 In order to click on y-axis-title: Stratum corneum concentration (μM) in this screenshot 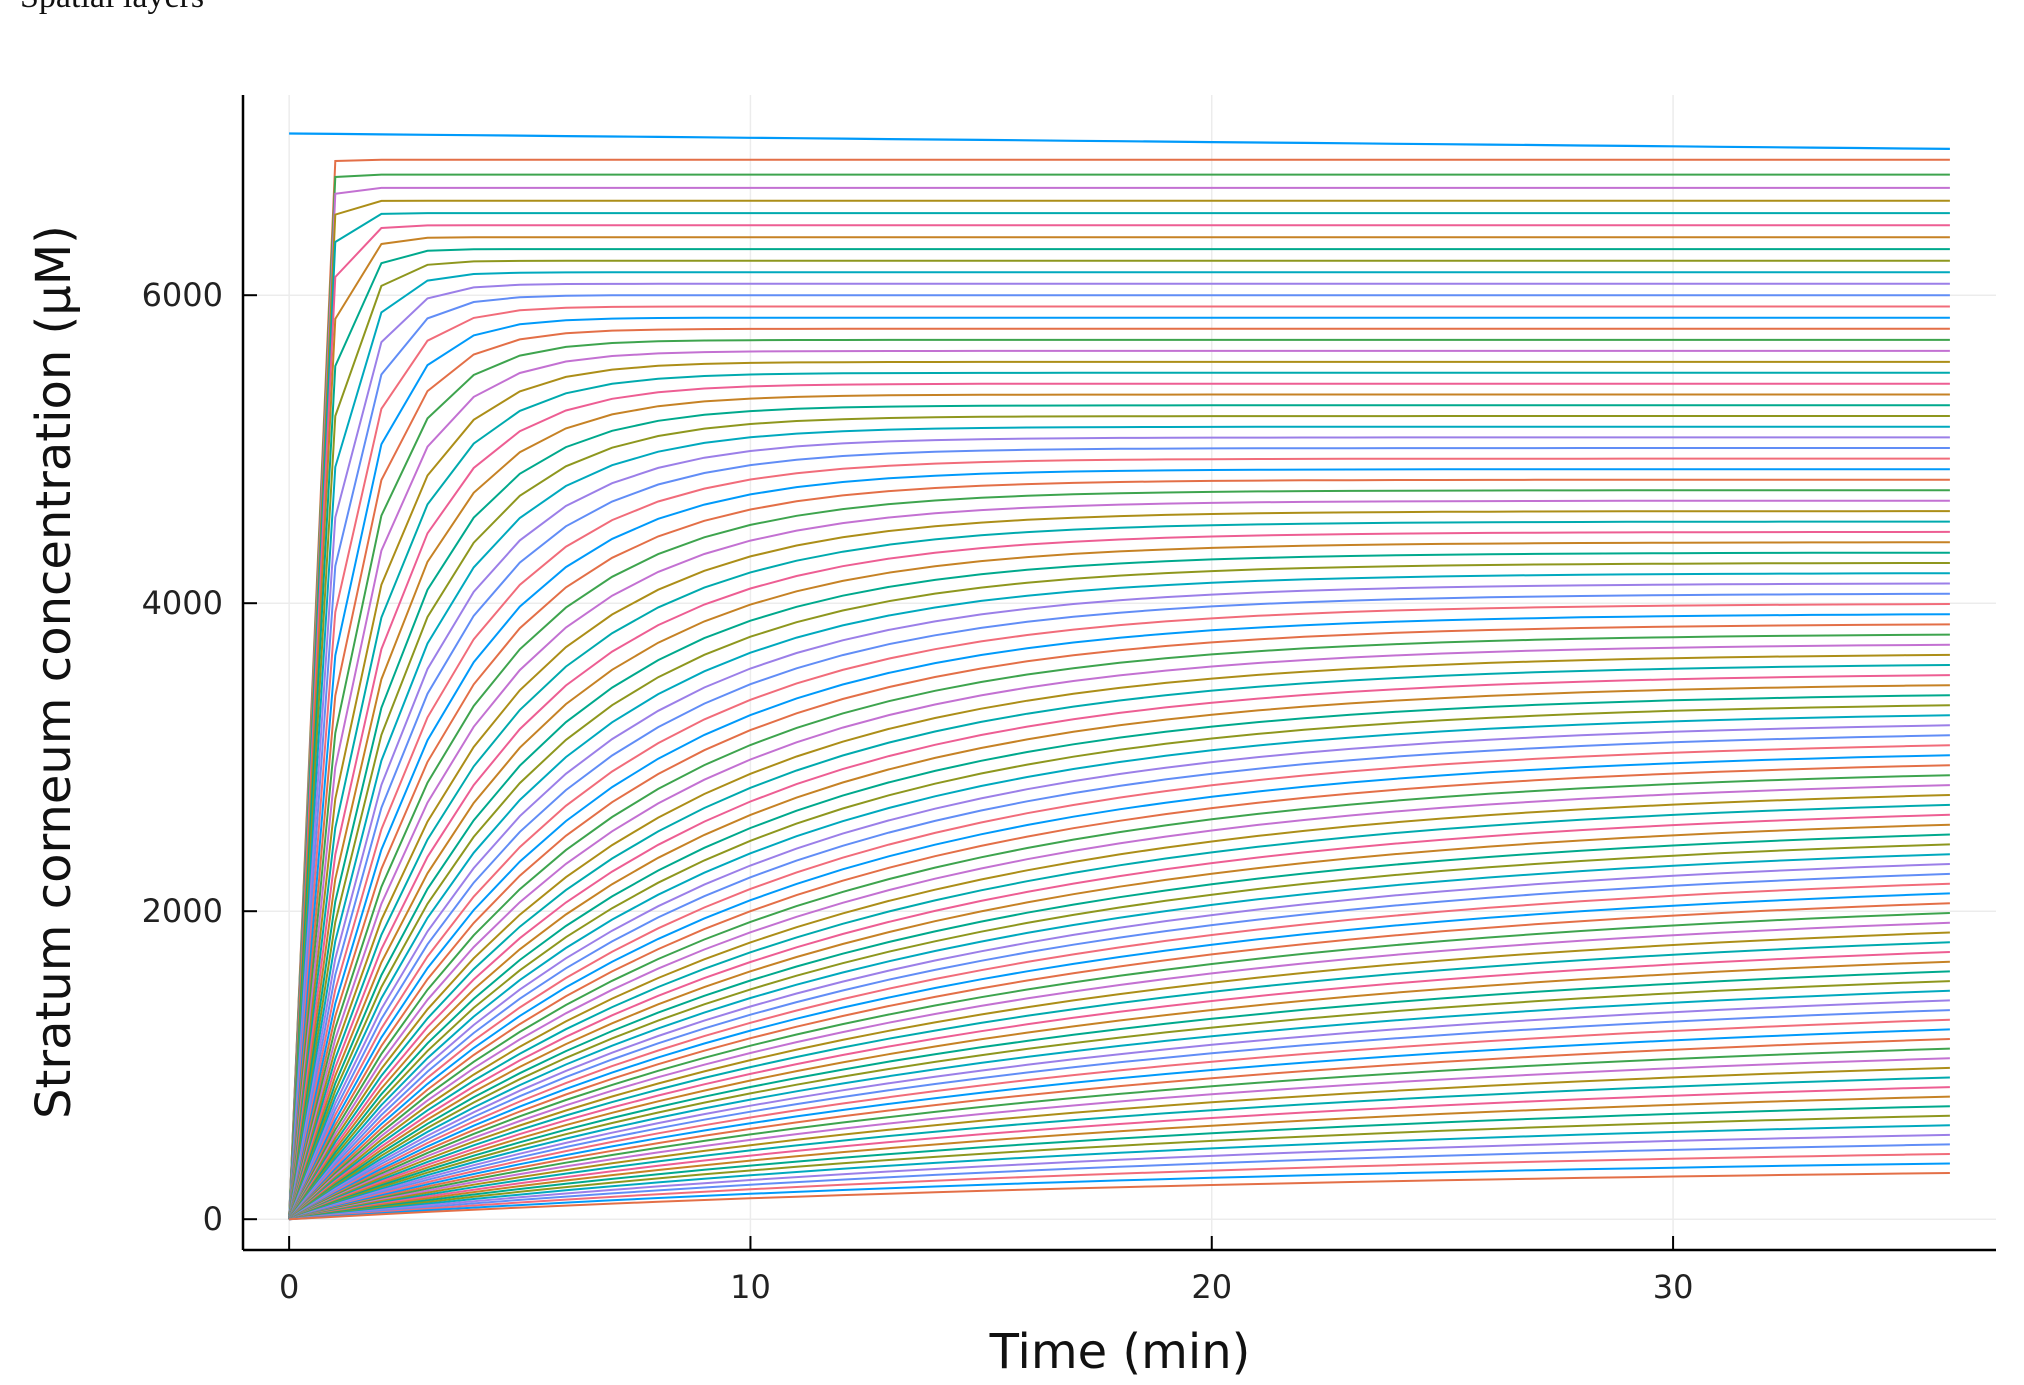, I will do `click(54, 672)`.